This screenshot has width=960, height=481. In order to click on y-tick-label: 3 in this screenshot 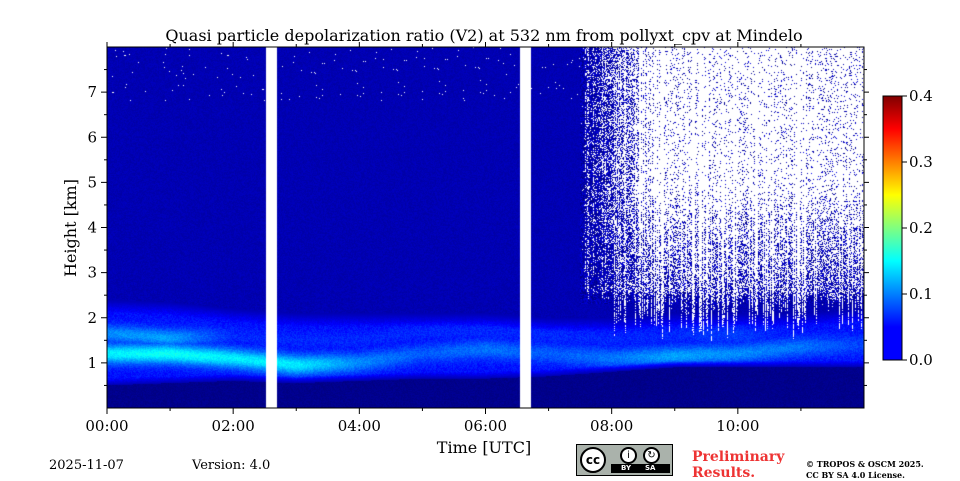, I will do `click(92, 273)`.